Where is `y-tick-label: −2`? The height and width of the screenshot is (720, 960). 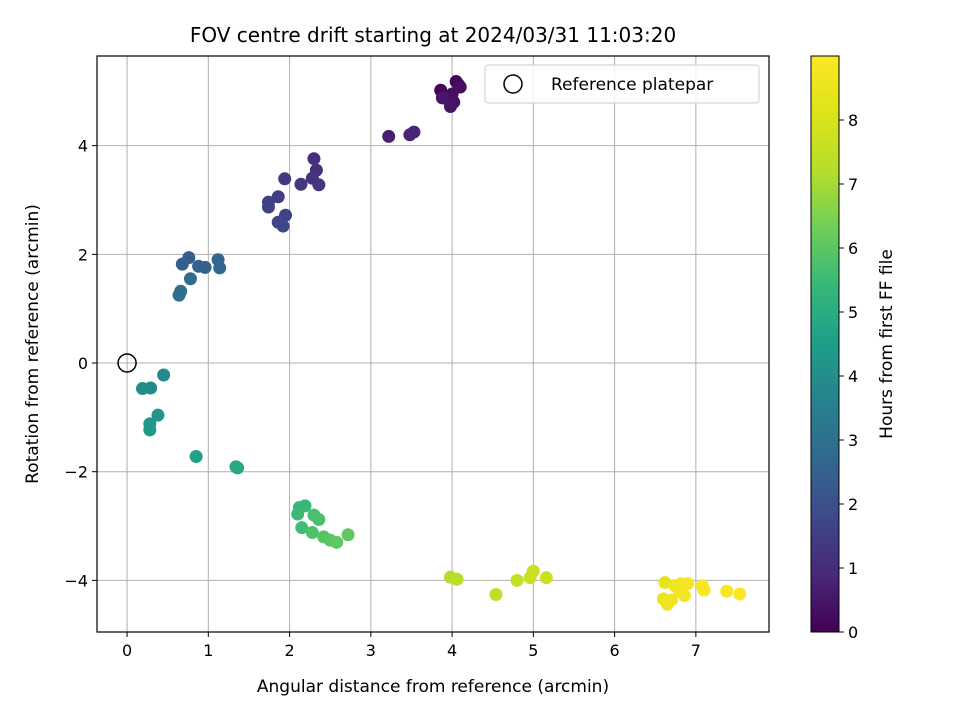 y-tick-label: −2 is located at coordinates (76, 472).